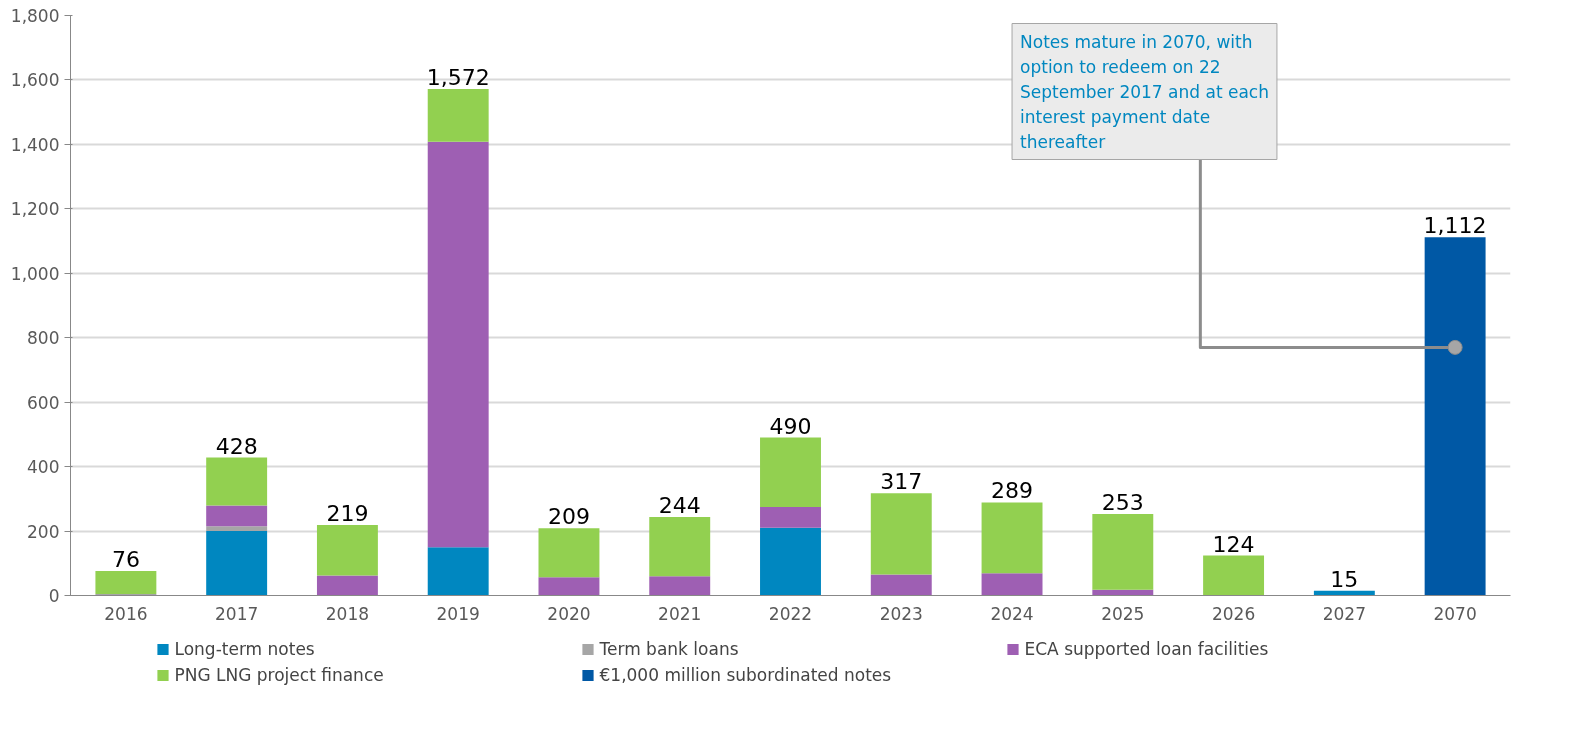  I want to click on x-tick-label: 2019, so click(458, 613).